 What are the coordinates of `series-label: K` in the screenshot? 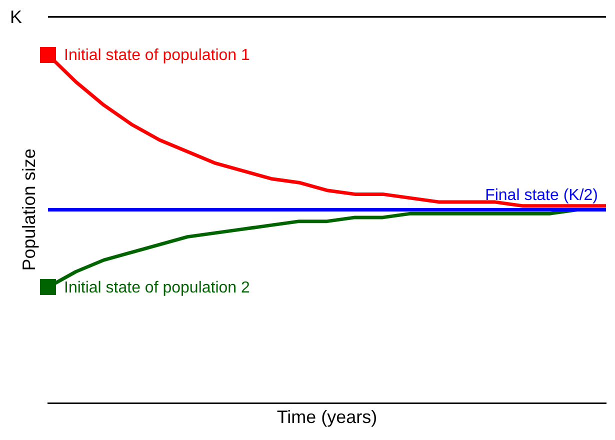 It's located at (16, 16).